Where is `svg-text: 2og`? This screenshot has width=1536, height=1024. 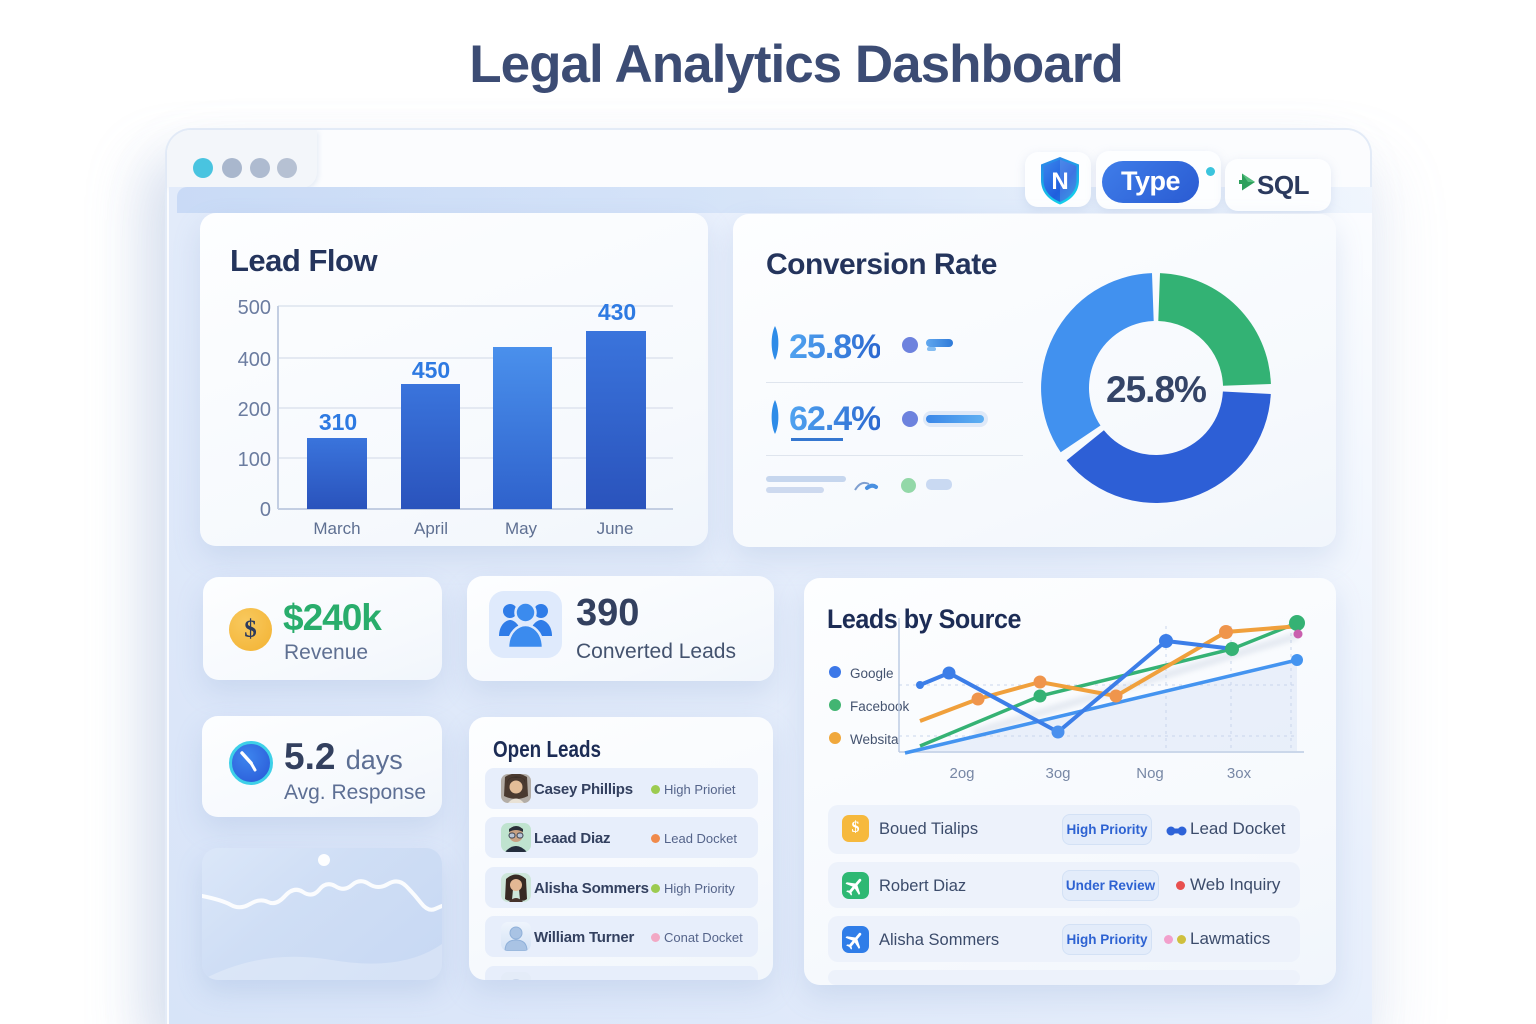
svg-text: 2og is located at coordinates (961, 773).